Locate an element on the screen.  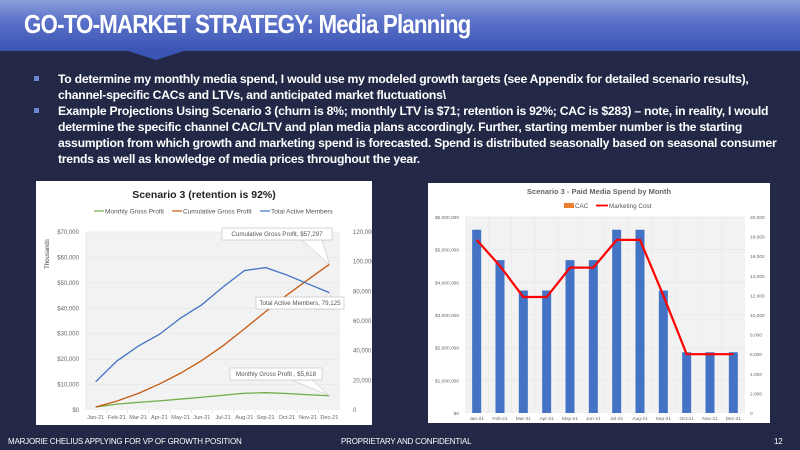
chart-title: Scenario 3 (retention is 92%) is located at coordinates (204, 195).